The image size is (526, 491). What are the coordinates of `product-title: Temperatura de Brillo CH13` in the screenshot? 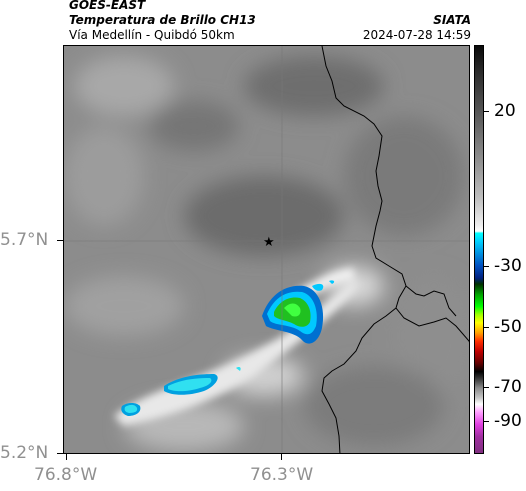 It's located at (162, 20).